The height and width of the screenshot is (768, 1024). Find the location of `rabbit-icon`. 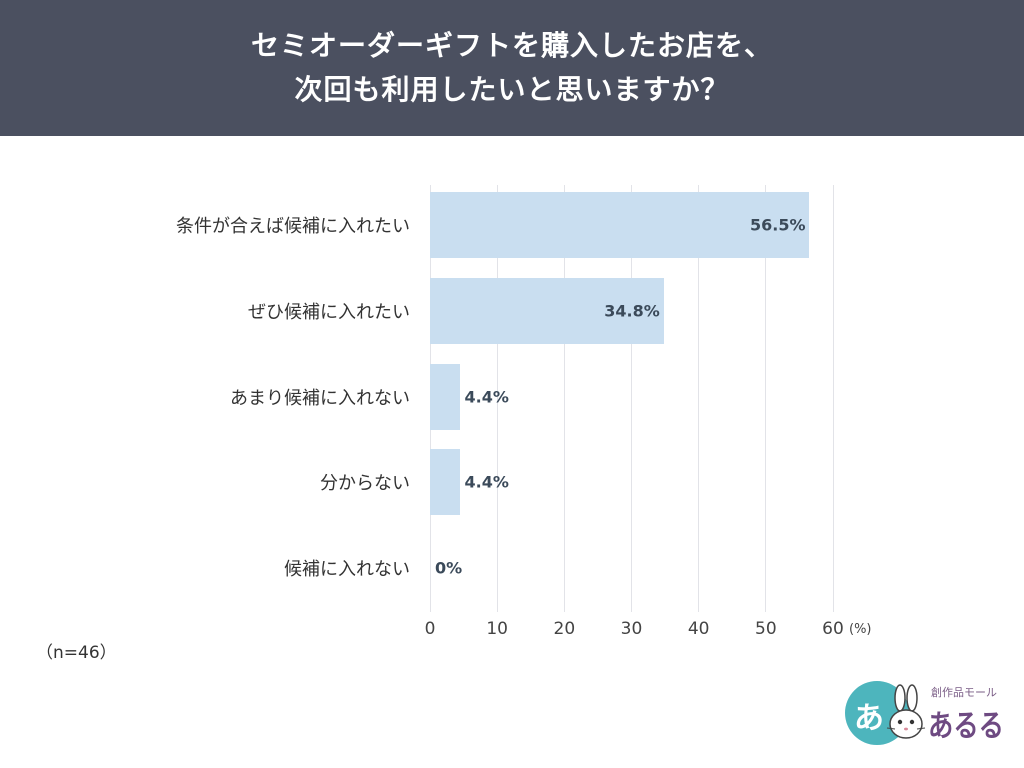

rabbit-icon is located at coordinates (906, 711).